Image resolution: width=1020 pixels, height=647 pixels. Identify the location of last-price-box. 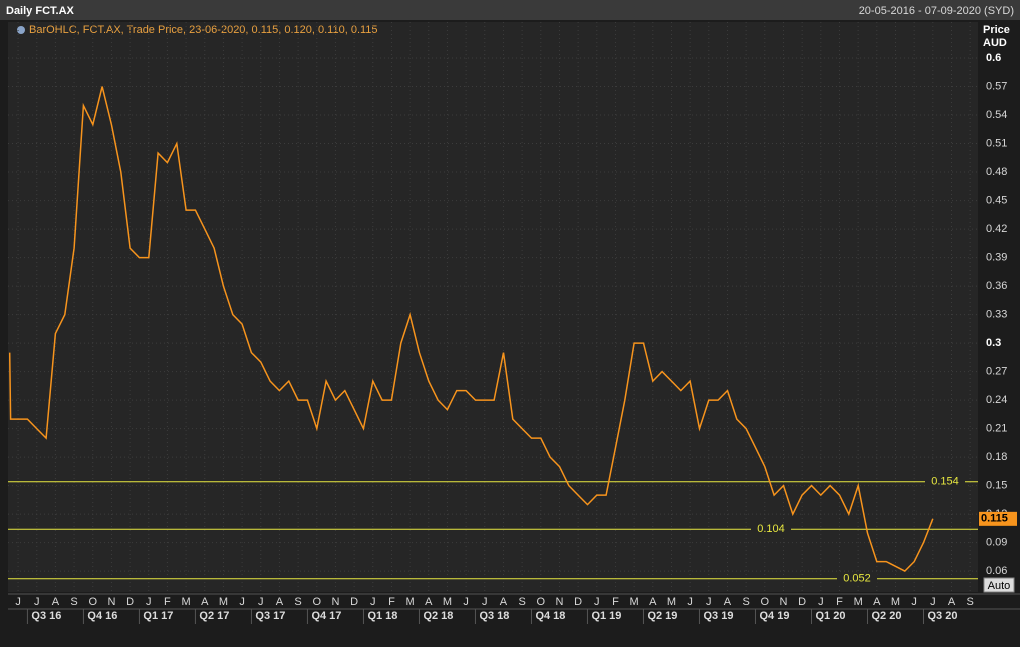
(998, 518).